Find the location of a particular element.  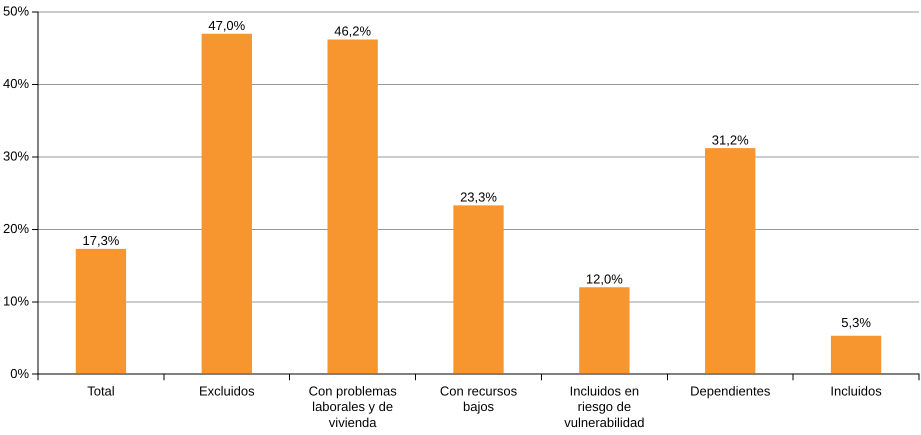

x-tick-label: Incluidos en riesgo de vulnerabilidad is located at coordinates (604, 407).